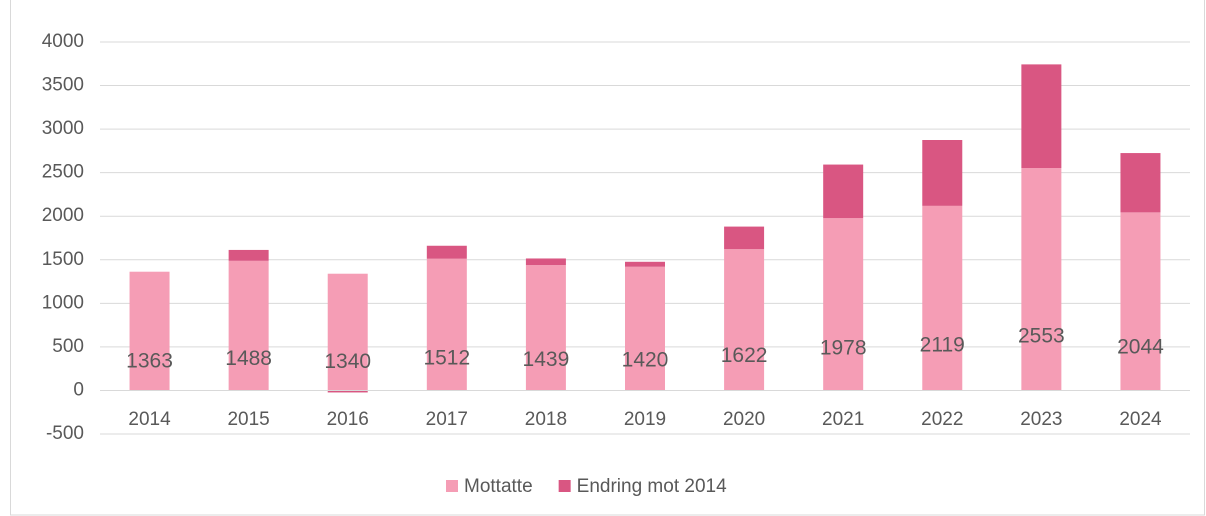 The image size is (1206, 516). Describe the element at coordinates (63, 85) in the screenshot. I see `y-tick-label: 3500` at that location.